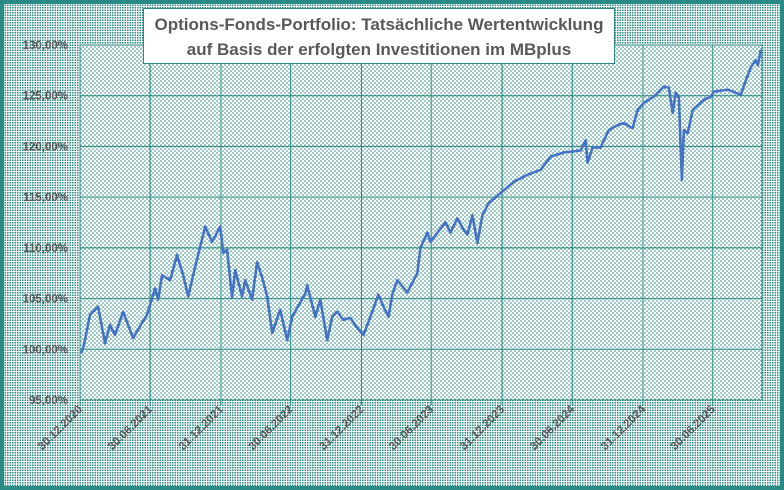 Image resolution: width=784 pixels, height=490 pixels. Describe the element at coordinates (202, 428) in the screenshot. I see `x-tick-label: 31.12.2021` at that location.